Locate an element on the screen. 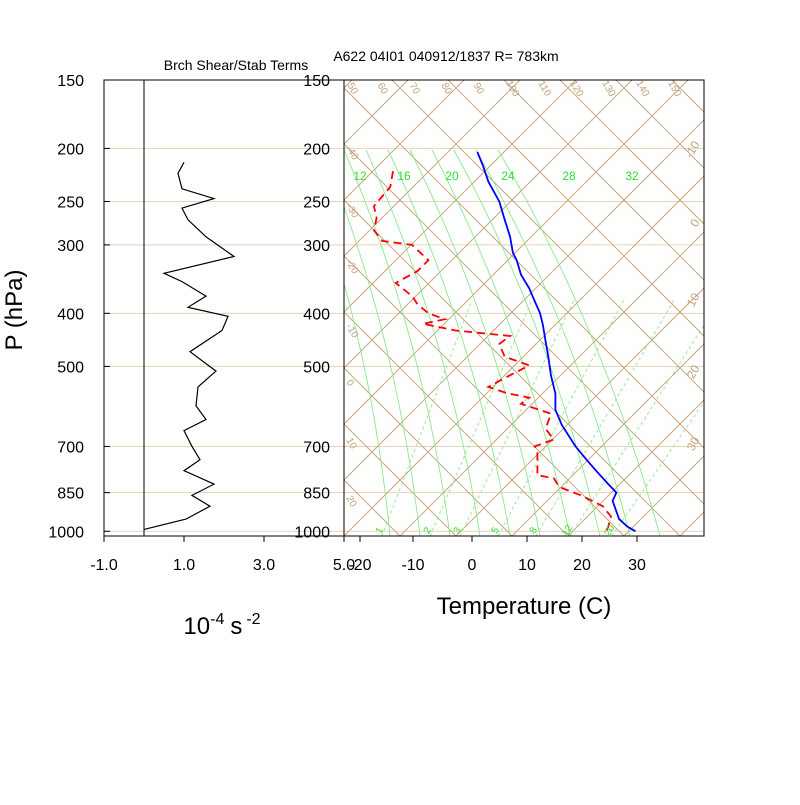 This screenshot has width=800, height=805. left-x-axis: -1.0 1.0 3.0 5.0 is located at coordinates (222, 555).